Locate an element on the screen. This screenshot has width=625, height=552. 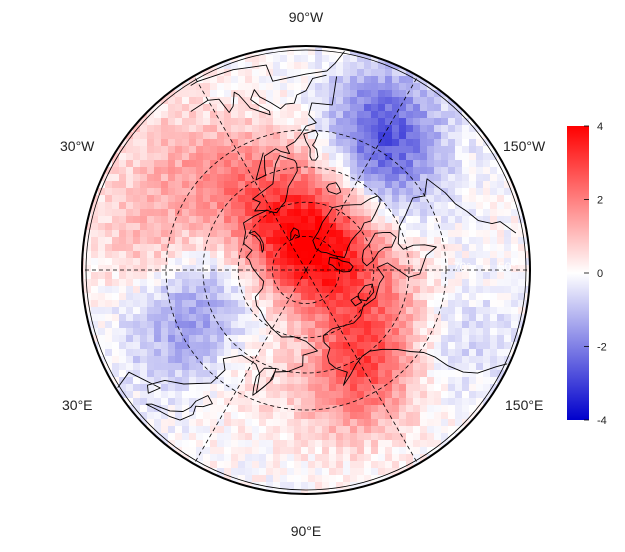
colorbar-tick-label: 2 is located at coordinates (600, 201).